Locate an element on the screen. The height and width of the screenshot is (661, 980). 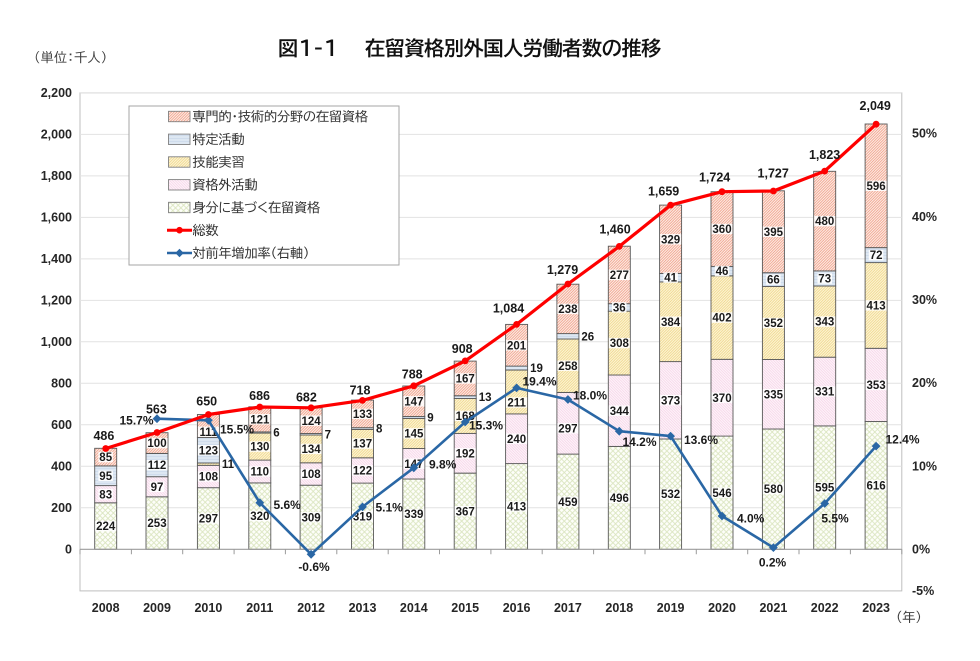
svg-text: 133 is located at coordinates (362, 415).